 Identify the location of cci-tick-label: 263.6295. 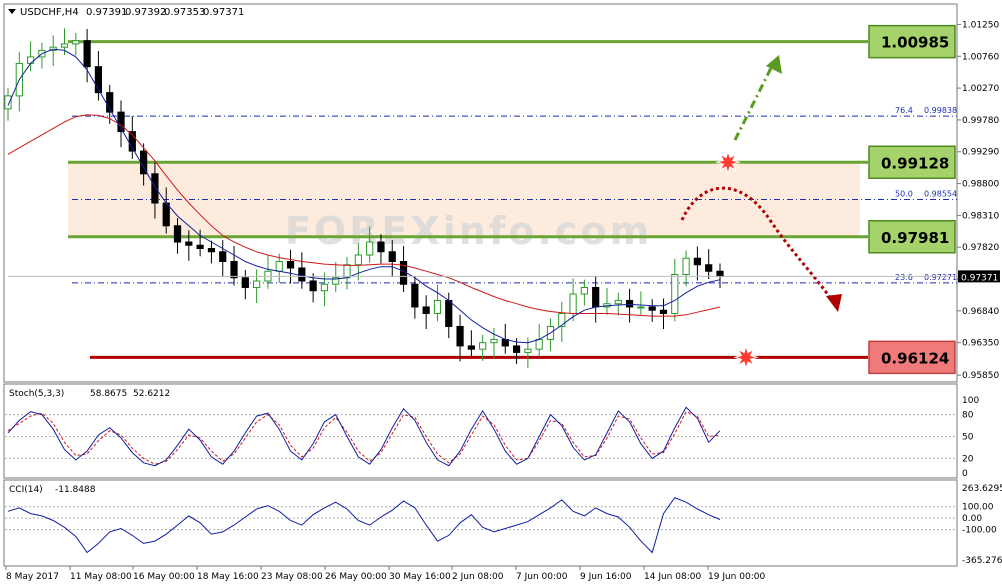
(982, 489).